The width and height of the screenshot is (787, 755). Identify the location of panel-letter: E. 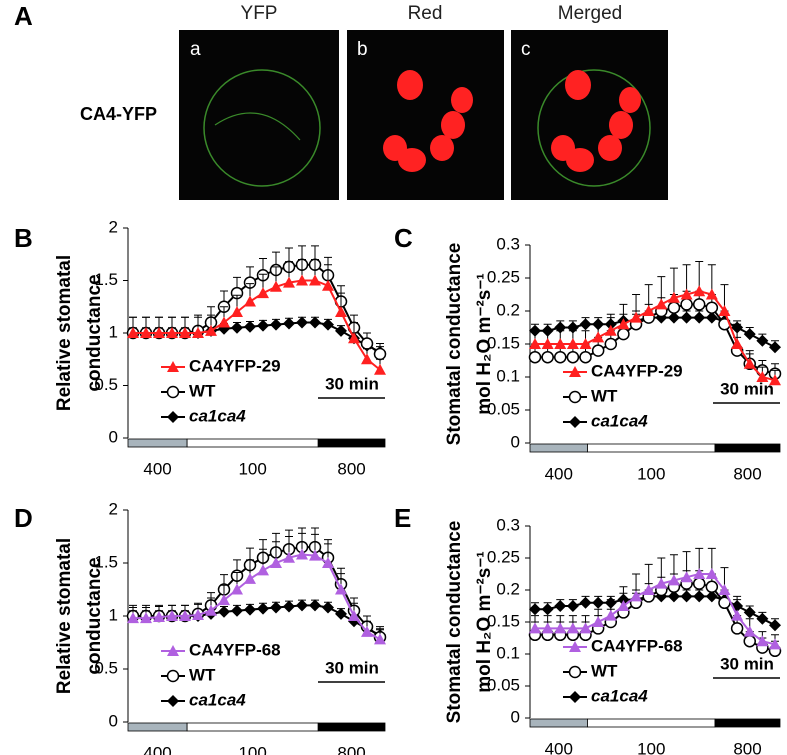
(402, 518).